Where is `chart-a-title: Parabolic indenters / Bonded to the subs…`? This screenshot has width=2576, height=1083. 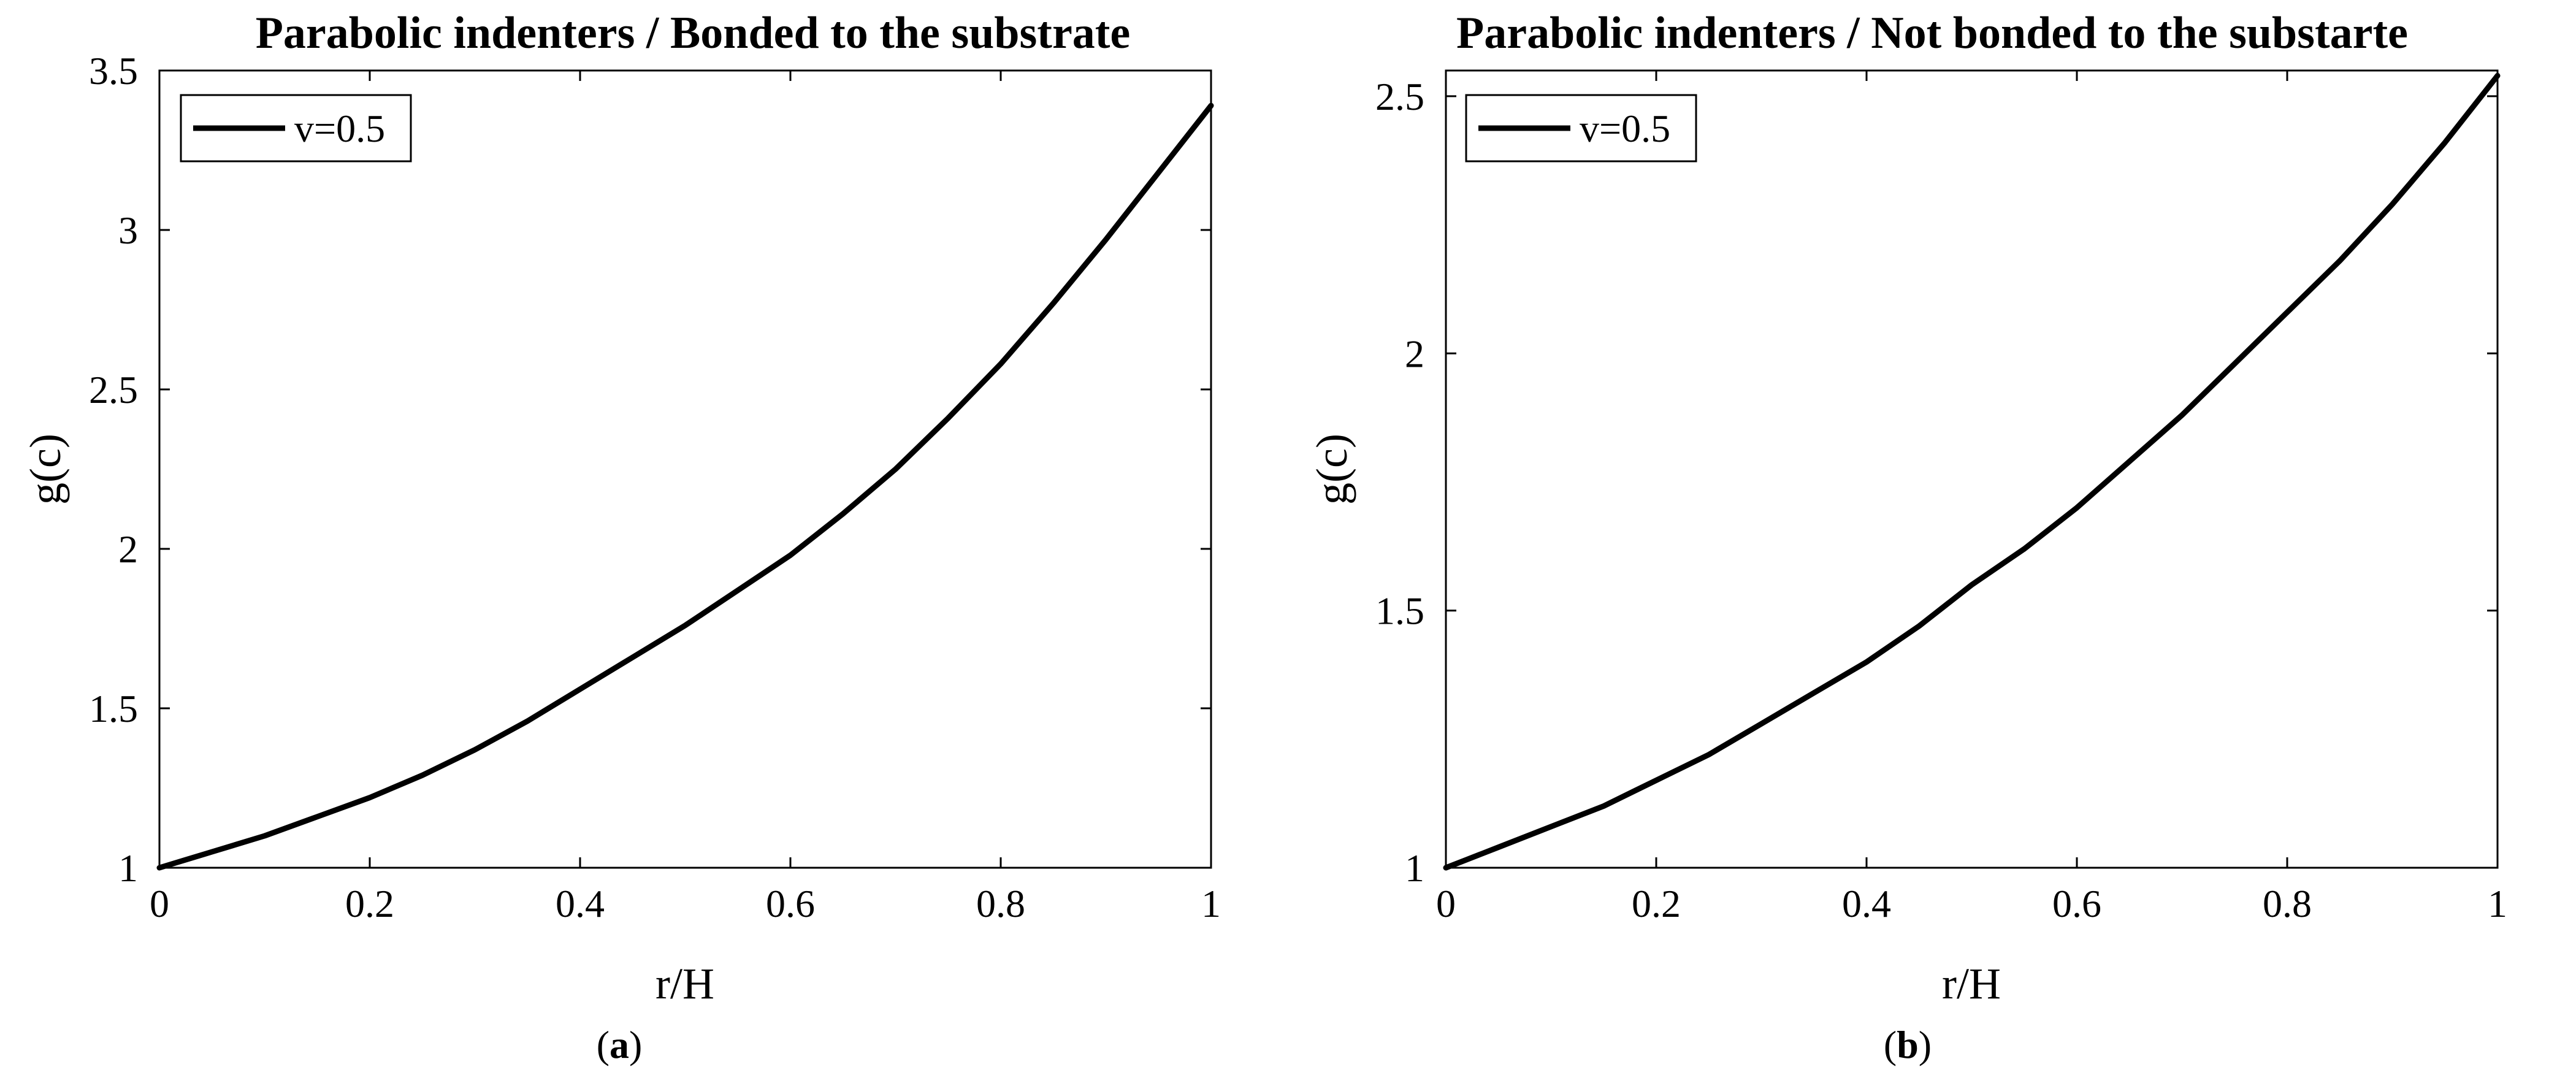 chart-a-title: Parabolic indenters / Bonded to the subs… is located at coordinates (693, 33).